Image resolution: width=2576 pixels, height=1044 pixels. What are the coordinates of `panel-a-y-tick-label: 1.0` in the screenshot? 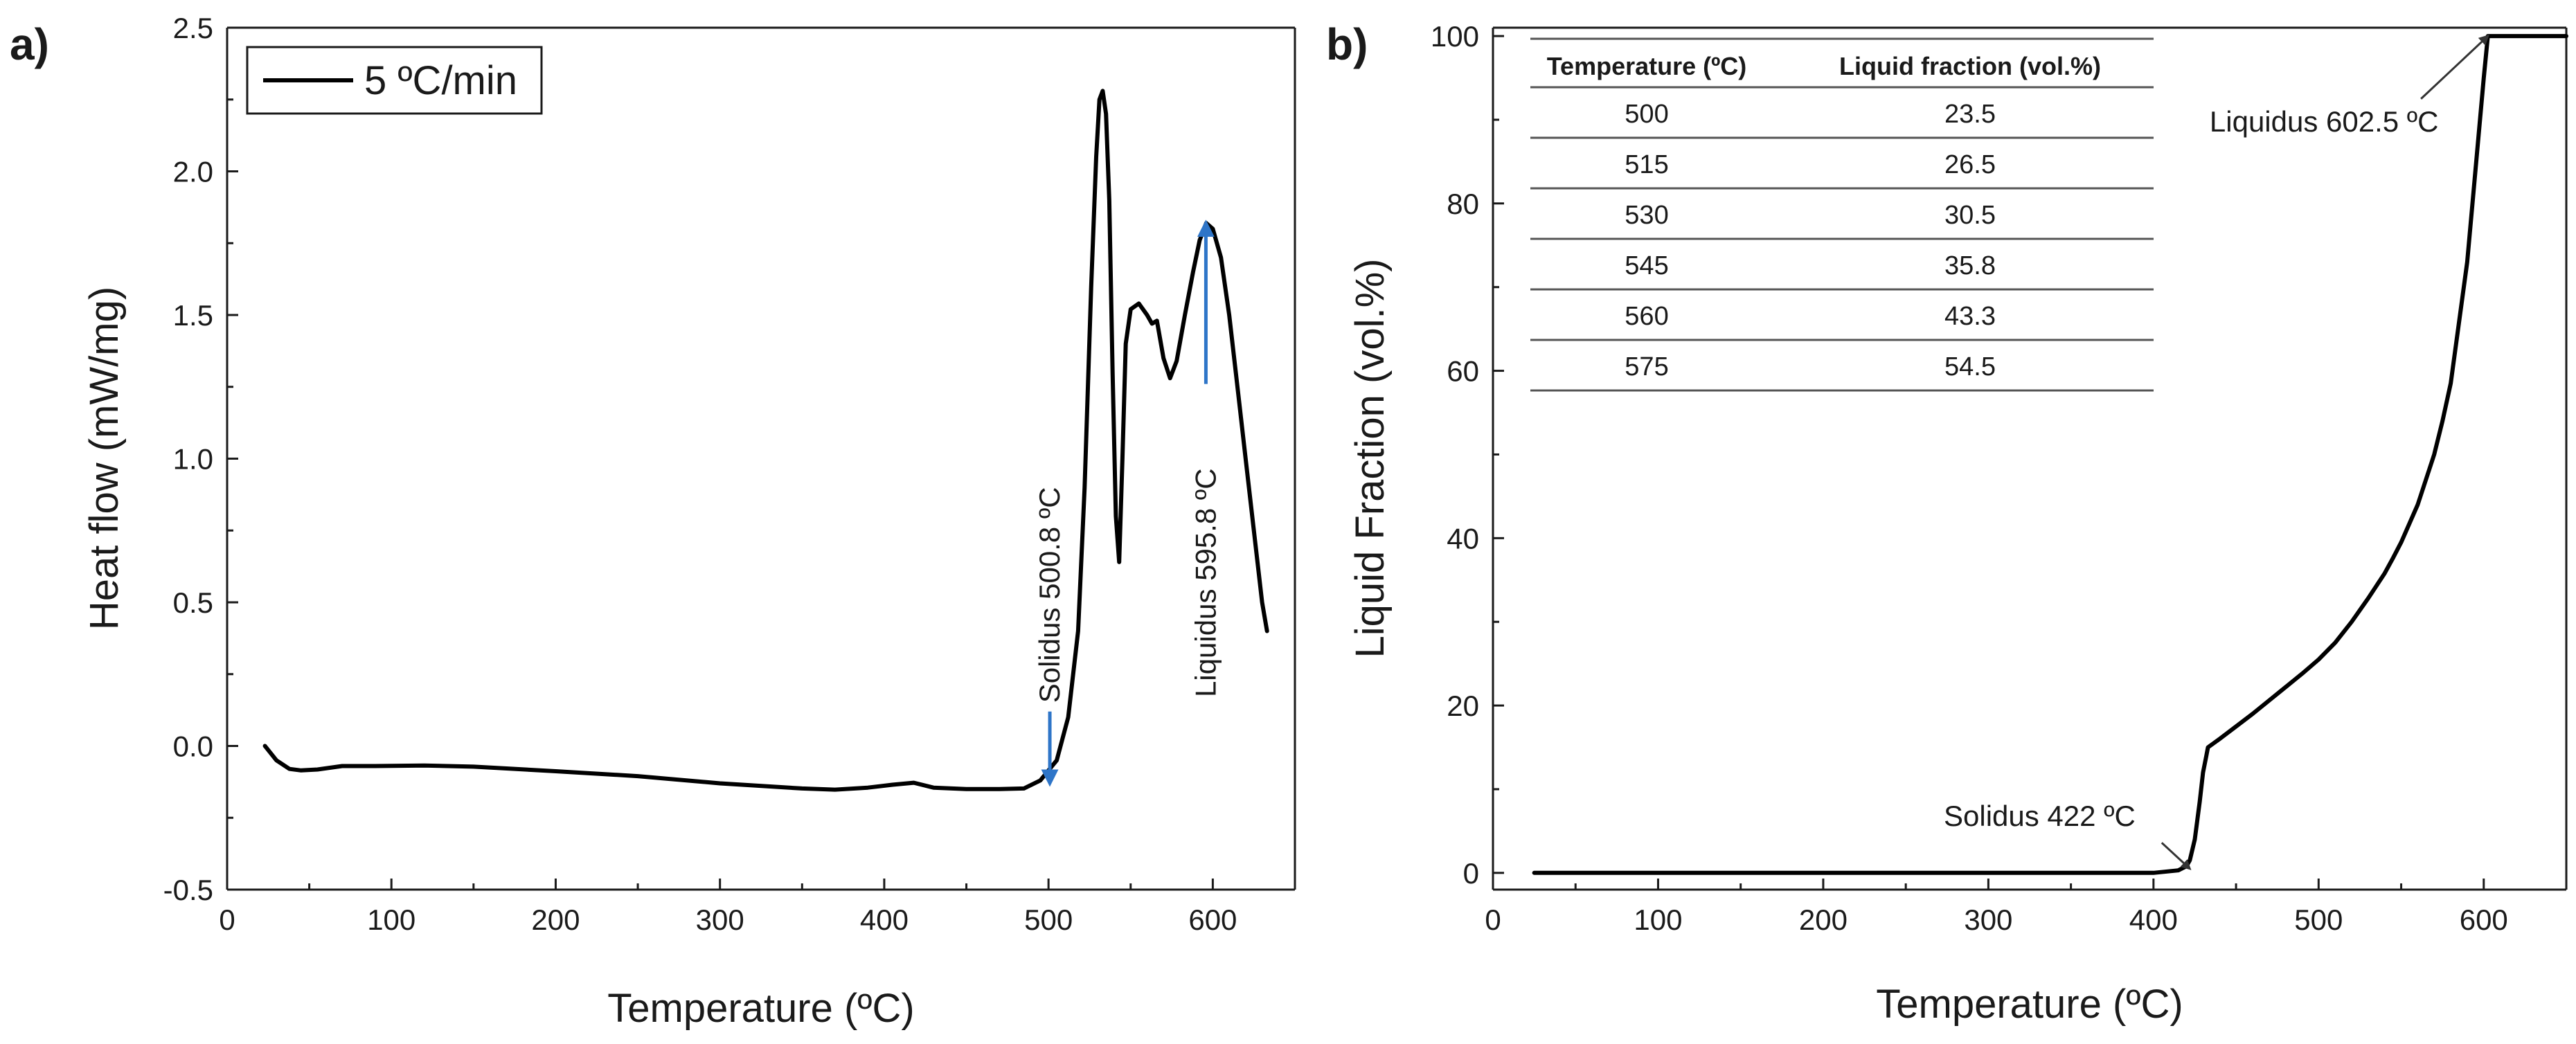 It's located at (193, 459).